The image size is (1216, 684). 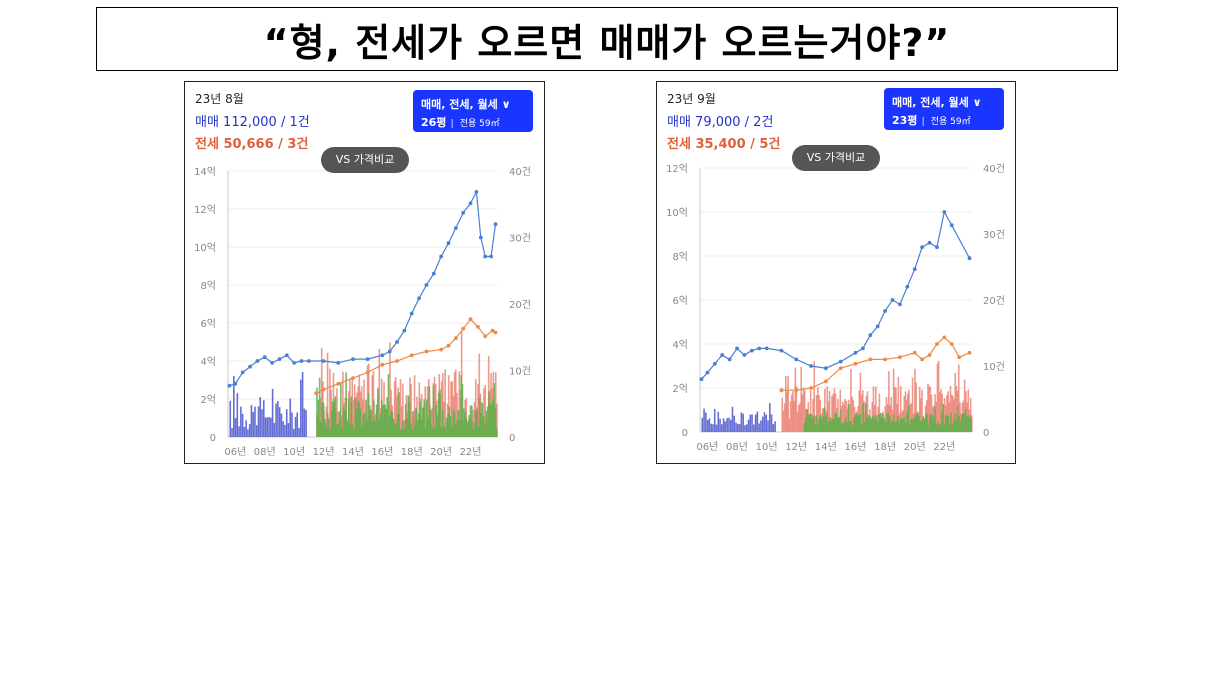 I want to click on jeonse-summary: 전세 35,400 / 5건, so click(x=724, y=144).